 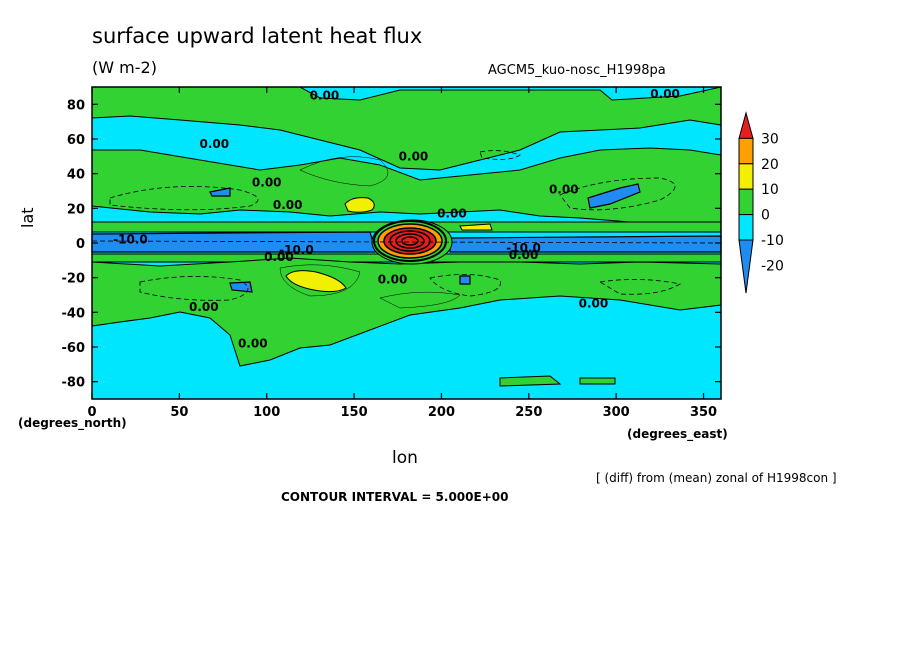 What do you see at coordinates (76, 105) in the screenshot?
I see `y-tick-label: 80` at bounding box center [76, 105].